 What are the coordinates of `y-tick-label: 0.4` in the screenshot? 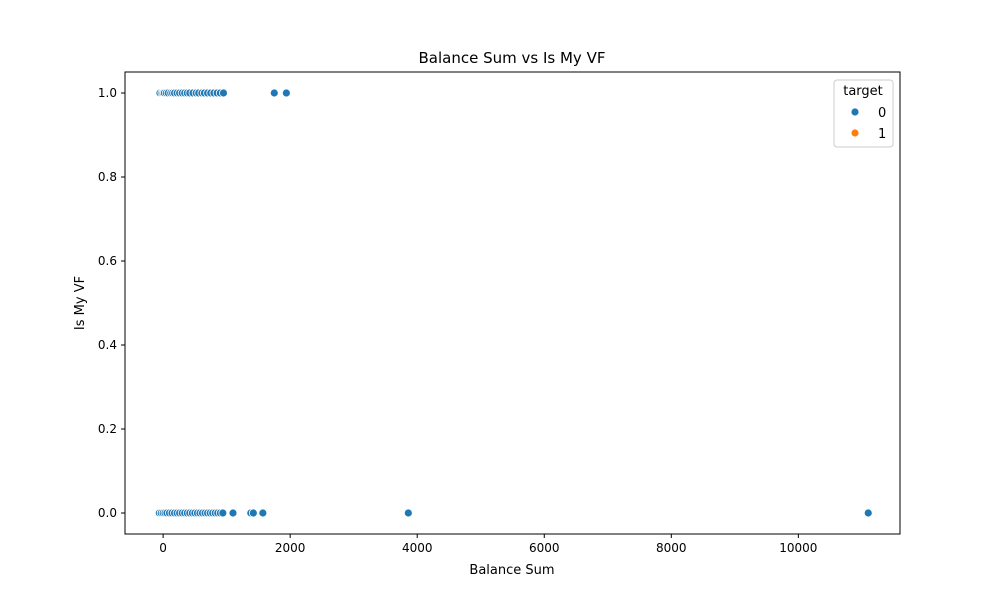 It's located at (107, 345).